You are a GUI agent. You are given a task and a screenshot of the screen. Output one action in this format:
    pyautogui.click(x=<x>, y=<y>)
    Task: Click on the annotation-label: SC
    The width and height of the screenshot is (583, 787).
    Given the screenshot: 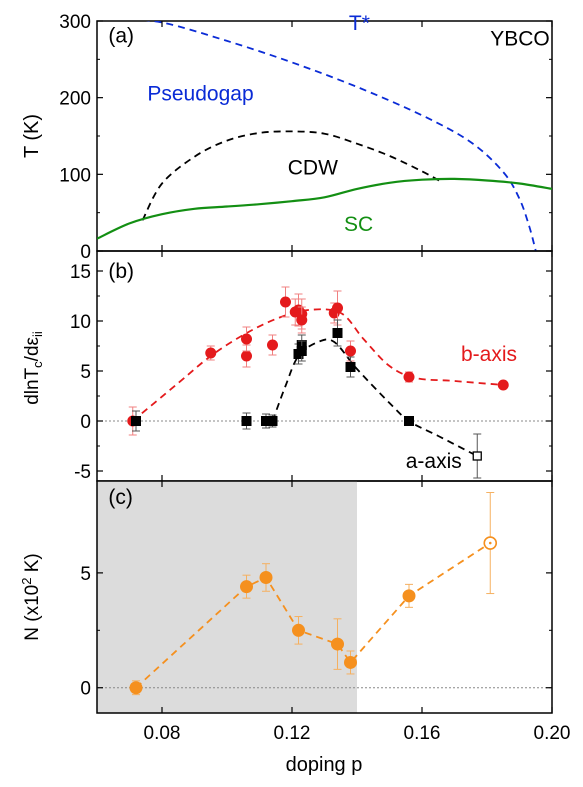 What is the action you would take?
    pyautogui.click(x=358, y=224)
    